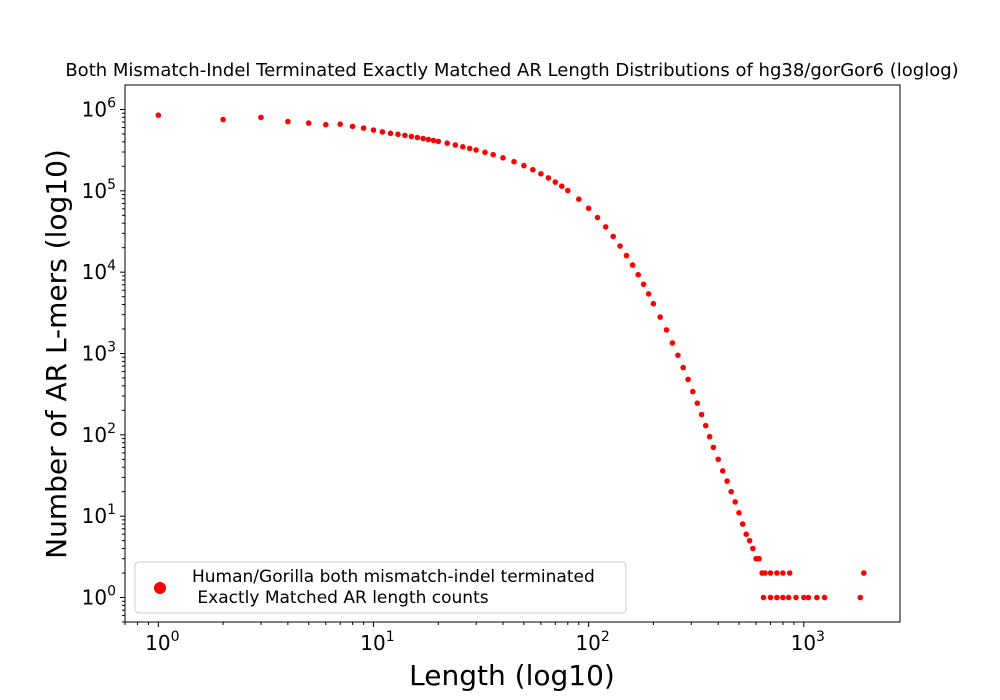 The image size is (1000, 700). I want to click on y-tick-label: 10⁴, so click(99, 271).